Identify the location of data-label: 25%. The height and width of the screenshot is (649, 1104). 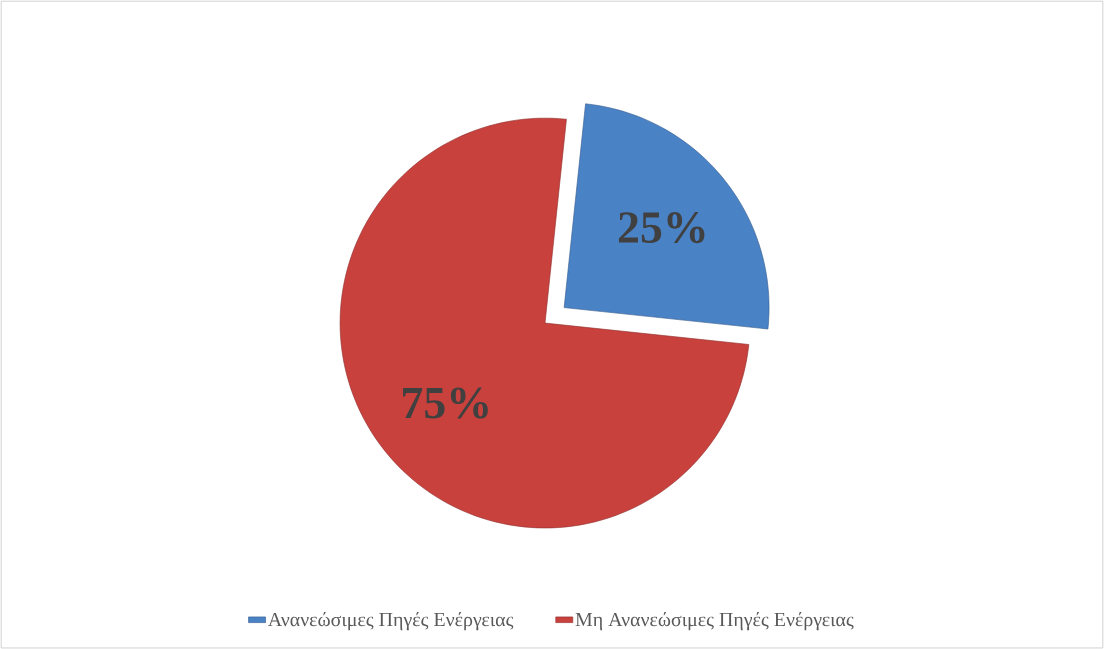
(661, 228).